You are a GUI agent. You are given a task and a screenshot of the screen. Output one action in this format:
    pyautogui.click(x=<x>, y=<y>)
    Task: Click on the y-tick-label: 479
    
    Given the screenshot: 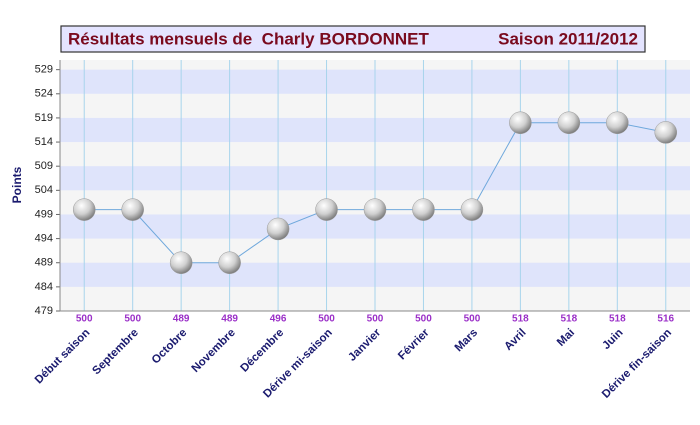 What is the action you would take?
    pyautogui.click(x=44, y=311)
    